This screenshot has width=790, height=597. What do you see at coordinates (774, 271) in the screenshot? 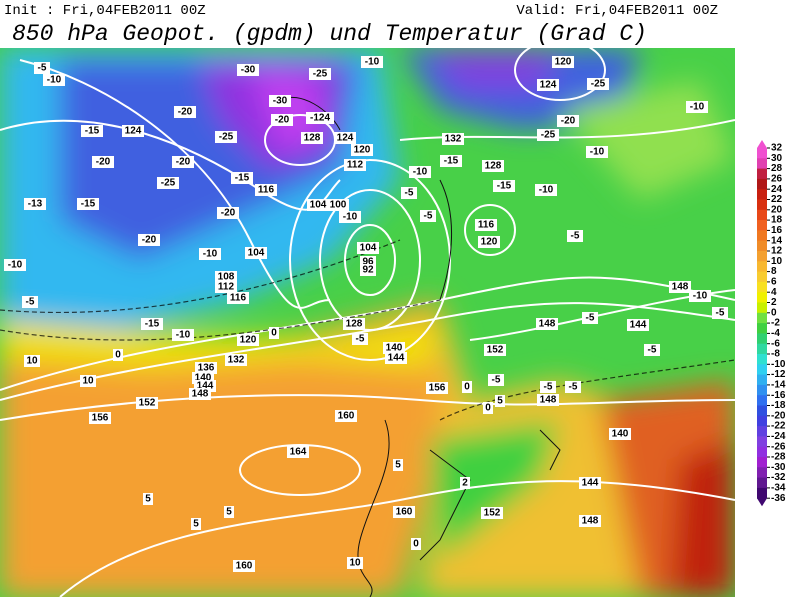
I see `colorbar-tick-label: 8` at bounding box center [774, 271].